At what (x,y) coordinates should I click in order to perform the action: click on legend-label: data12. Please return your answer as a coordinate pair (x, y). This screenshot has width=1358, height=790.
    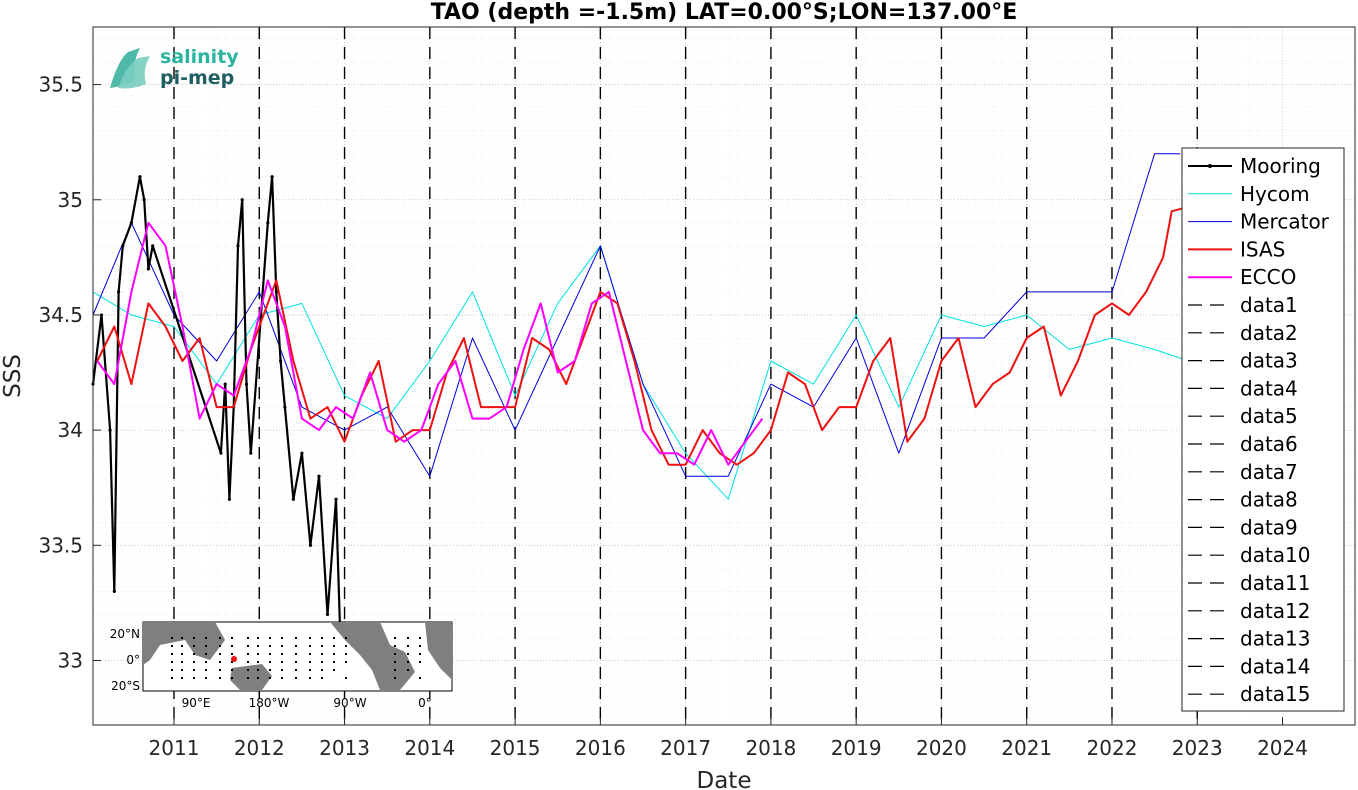
    Looking at the image, I should click on (1275, 611).